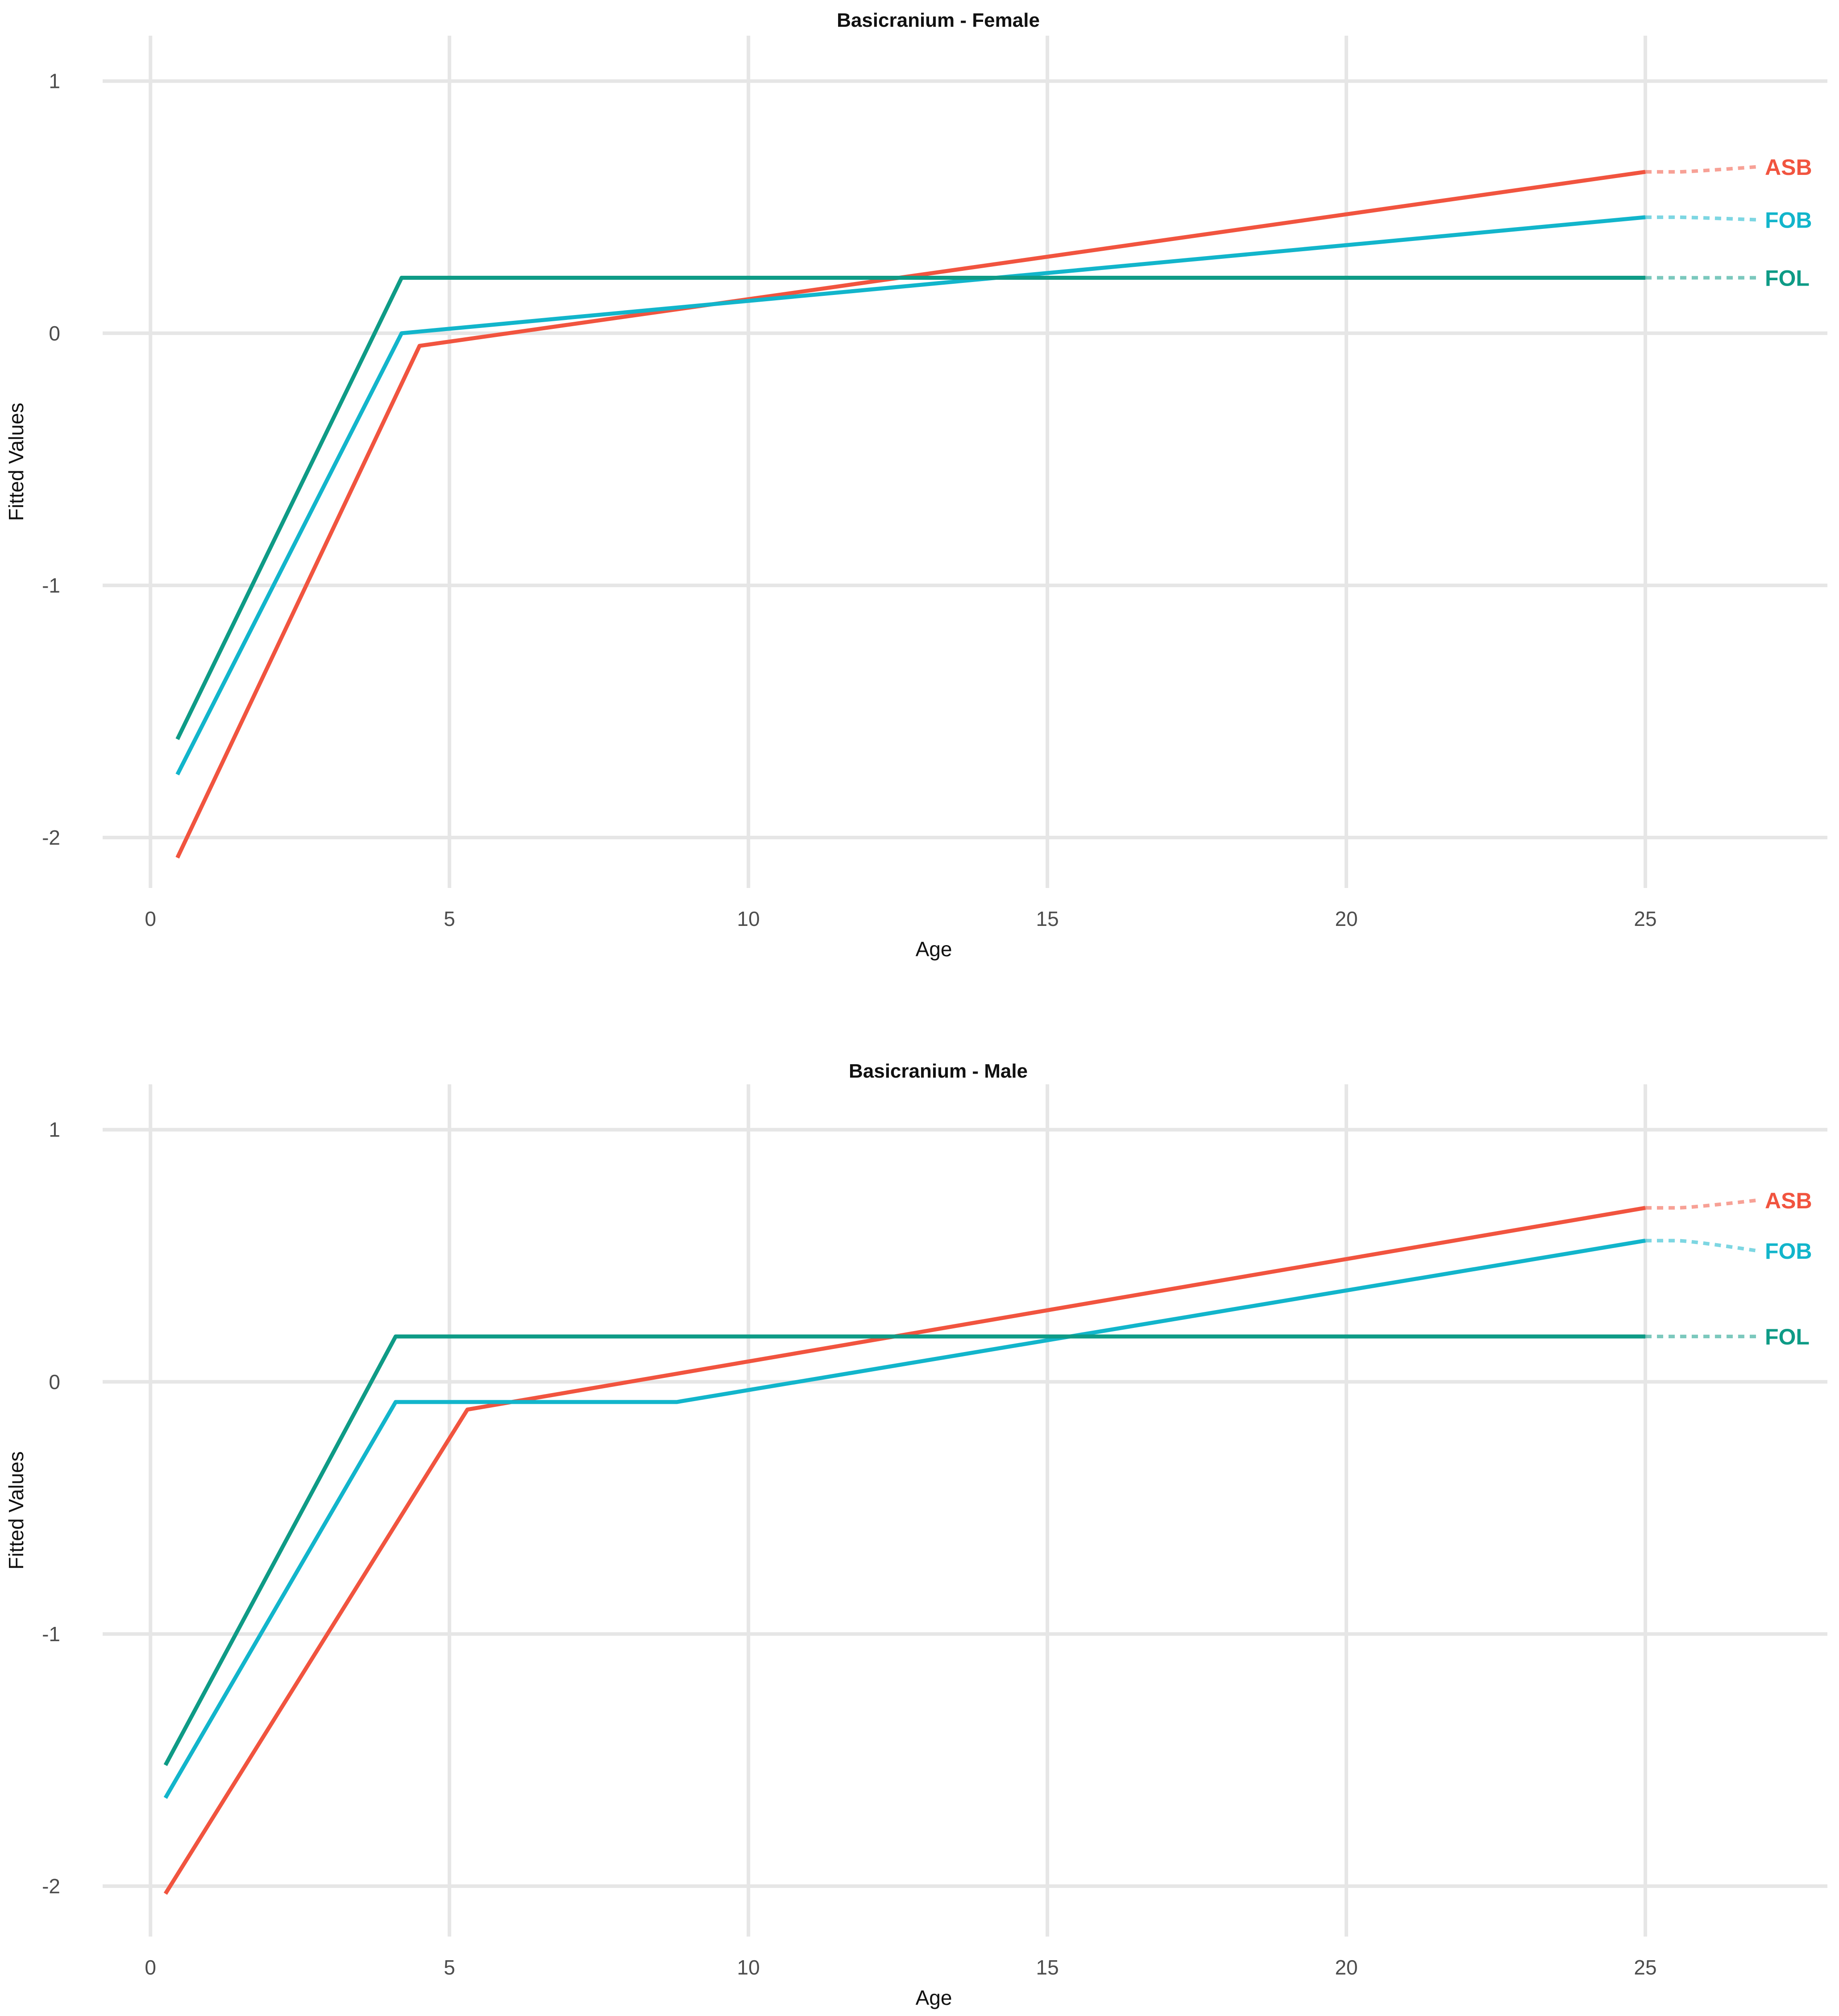 Image resolution: width=1839 pixels, height=2016 pixels. What do you see at coordinates (939, 20) in the screenshot?
I see `chart-title: Basicranium - Female` at bounding box center [939, 20].